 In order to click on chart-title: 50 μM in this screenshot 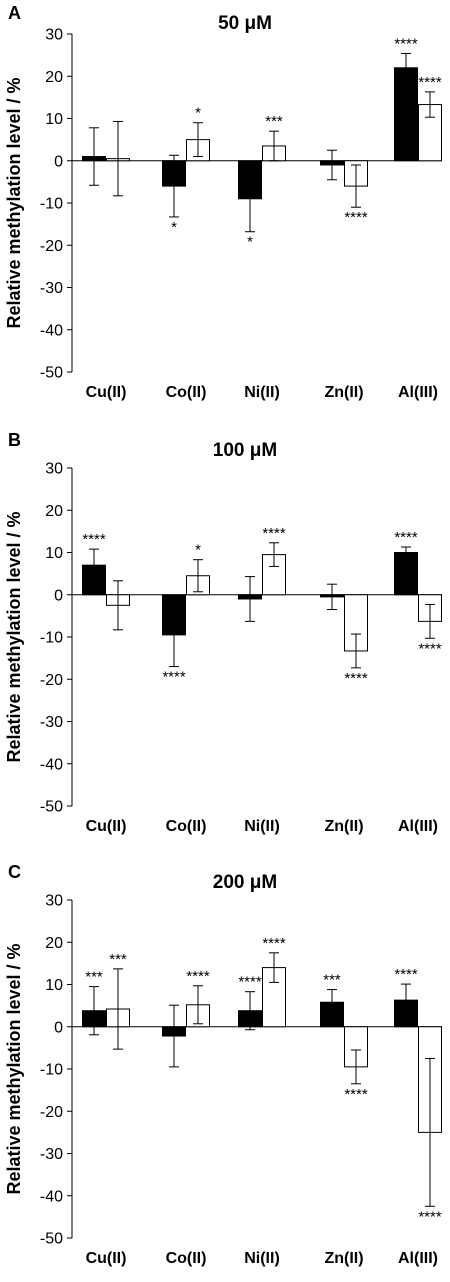, I will do `click(245, 23)`.